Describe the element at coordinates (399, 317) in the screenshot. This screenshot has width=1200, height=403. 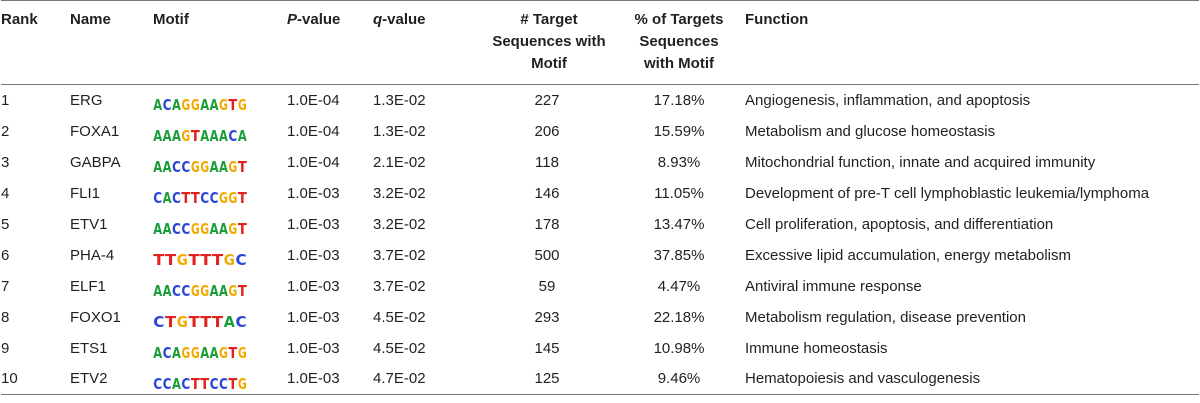
I see `qvalue-cell: 4.5E-02` at that location.